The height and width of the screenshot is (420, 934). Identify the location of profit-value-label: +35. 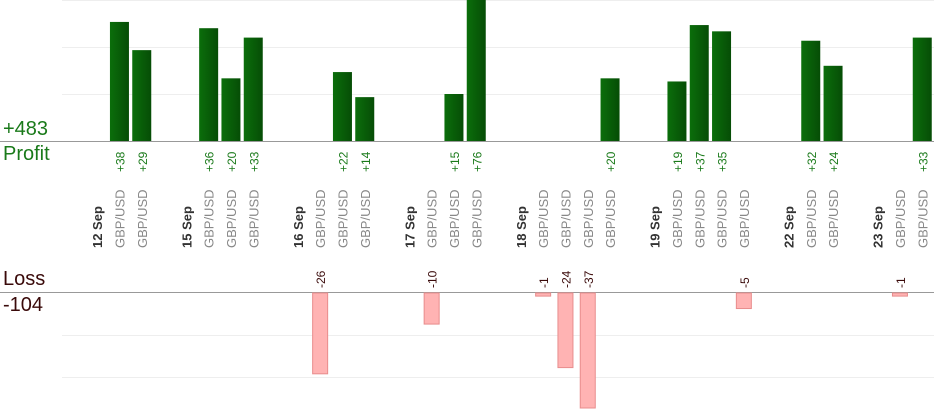
(723, 161).